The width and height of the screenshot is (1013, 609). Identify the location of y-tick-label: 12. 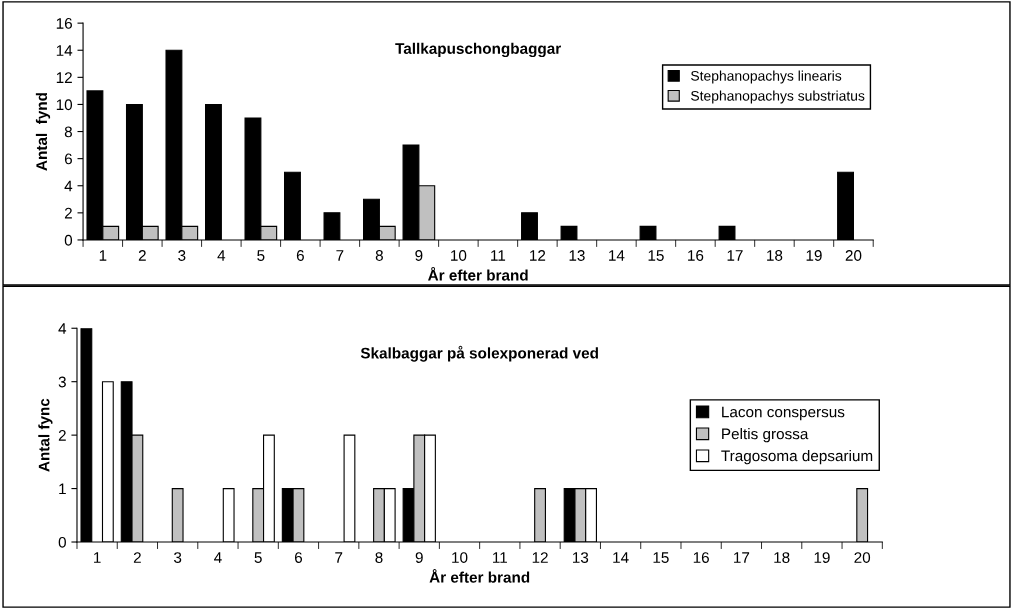
(64, 77).